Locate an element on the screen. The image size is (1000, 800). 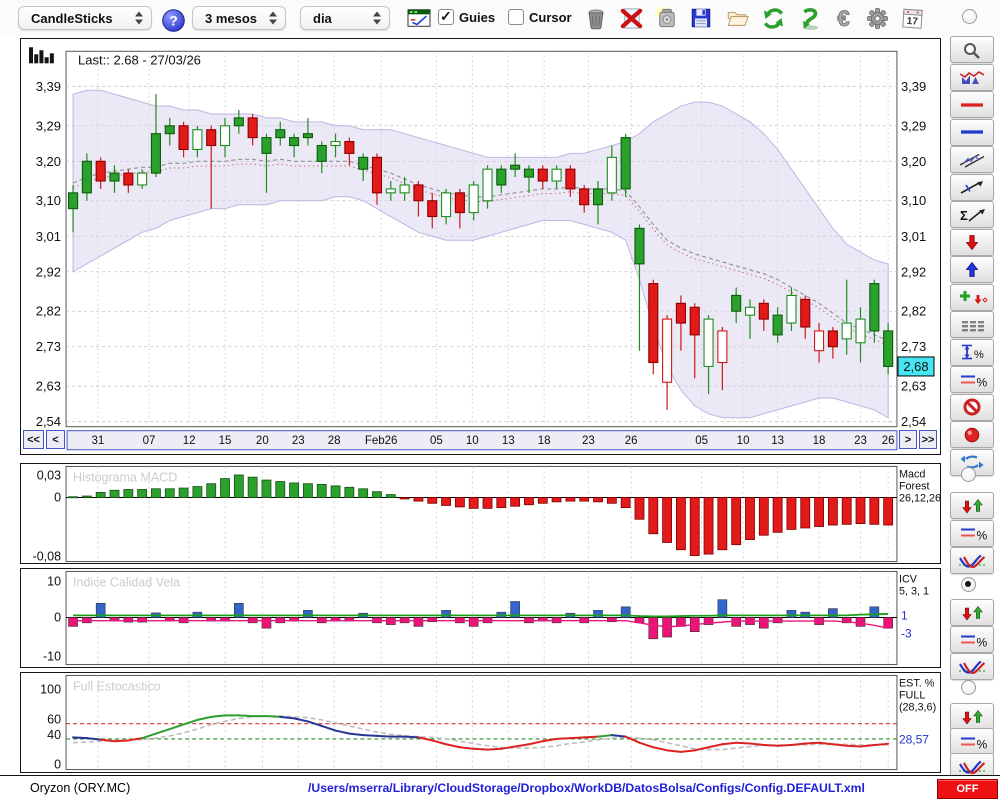
svg-text: Σ is located at coordinates (964, 215).